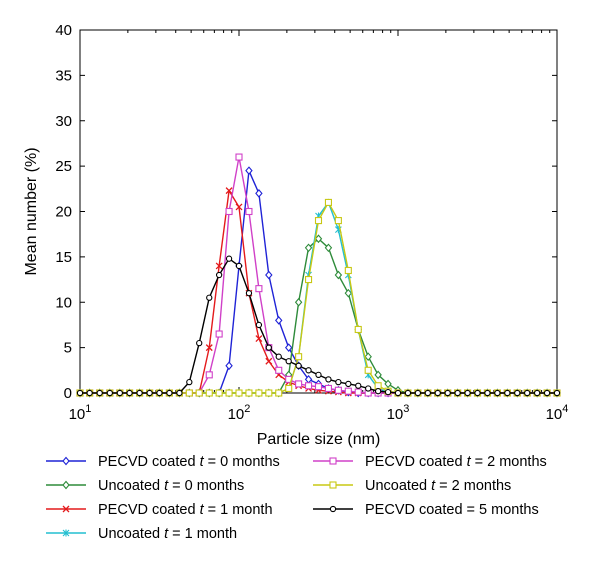  What do you see at coordinates (63, 257) in the screenshot?
I see `y-tick-label: 15` at bounding box center [63, 257].